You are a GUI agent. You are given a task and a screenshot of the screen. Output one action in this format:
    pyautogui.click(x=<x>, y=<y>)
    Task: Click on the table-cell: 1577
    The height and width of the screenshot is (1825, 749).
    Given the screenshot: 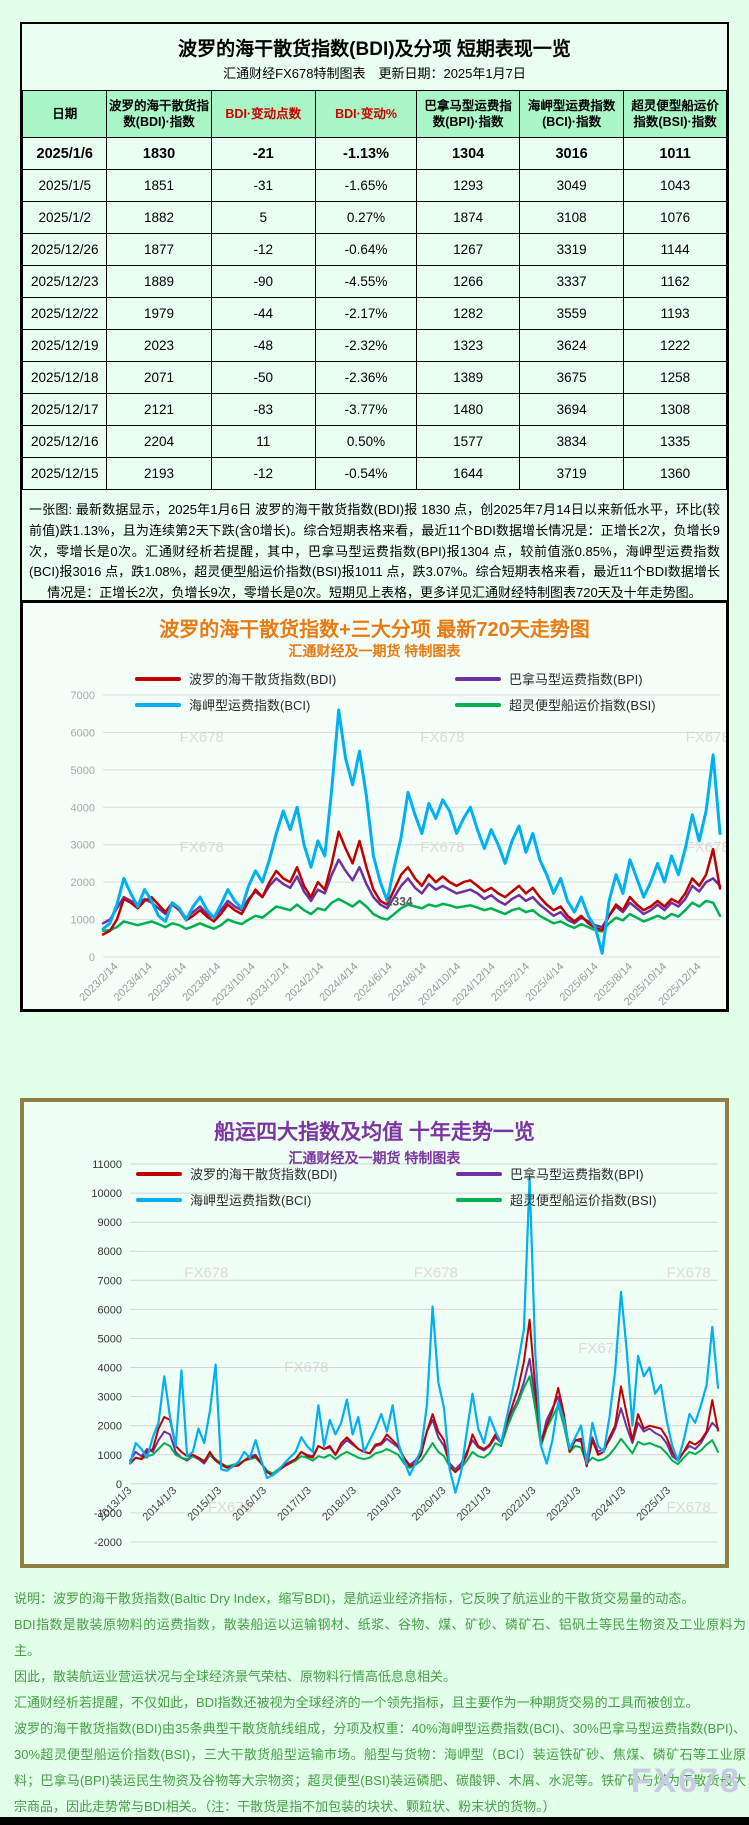 What is the action you would take?
    pyautogui.click(x=468, y=441)
    